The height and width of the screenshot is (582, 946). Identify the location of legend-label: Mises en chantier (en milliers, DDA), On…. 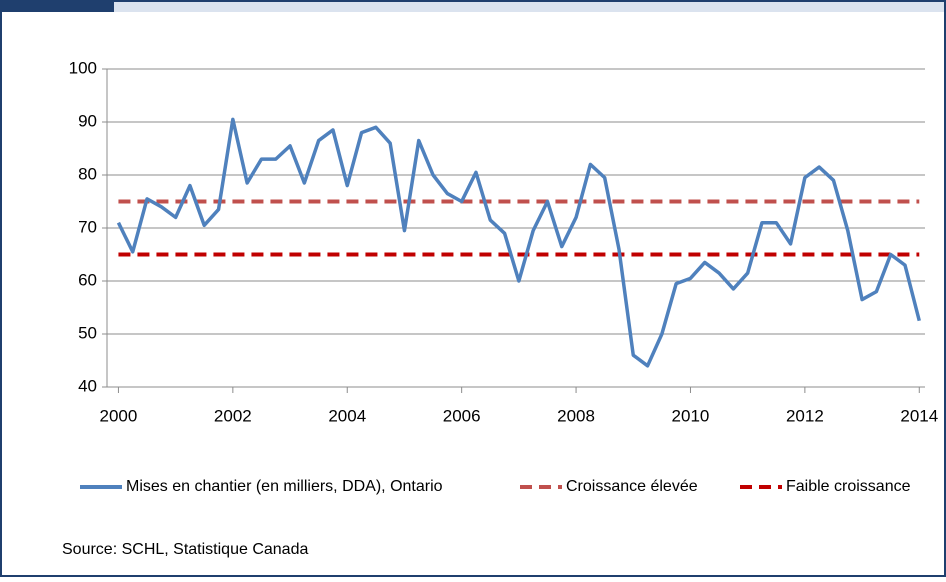
(284, 486).